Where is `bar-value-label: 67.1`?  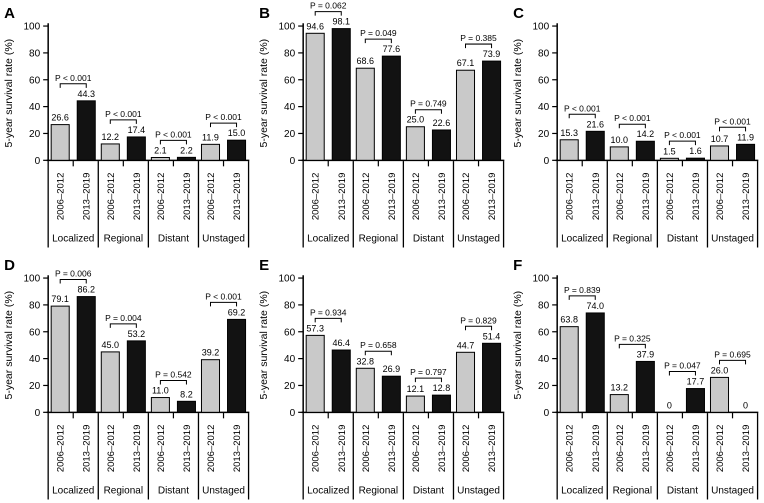 bar-value-label: 67.1 is located at coordinates (465, 63).